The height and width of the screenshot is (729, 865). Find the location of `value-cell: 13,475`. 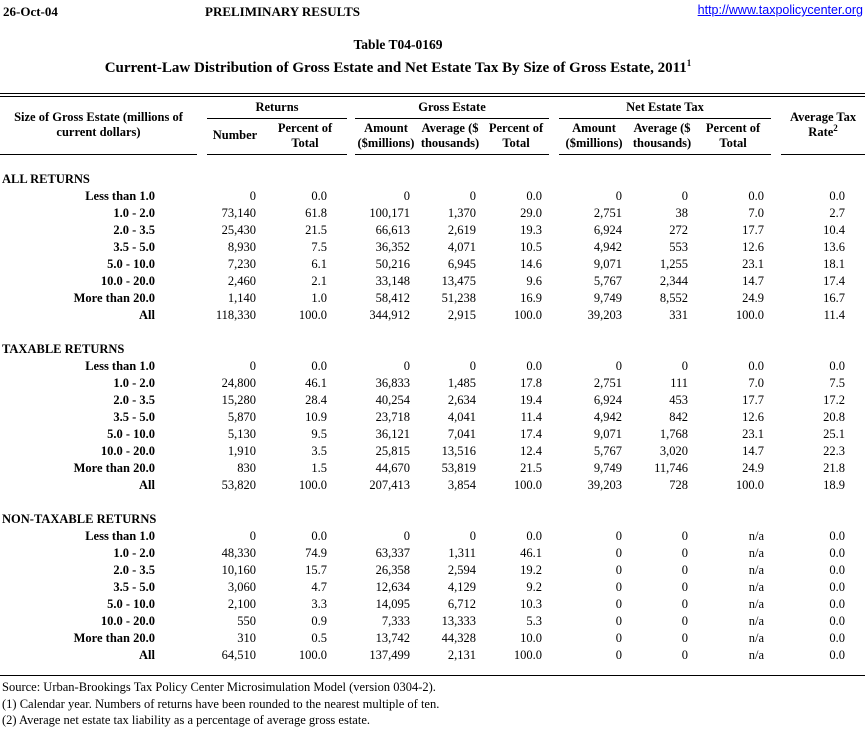

value-cell: 13,475 is located at coordinates (458, 281).